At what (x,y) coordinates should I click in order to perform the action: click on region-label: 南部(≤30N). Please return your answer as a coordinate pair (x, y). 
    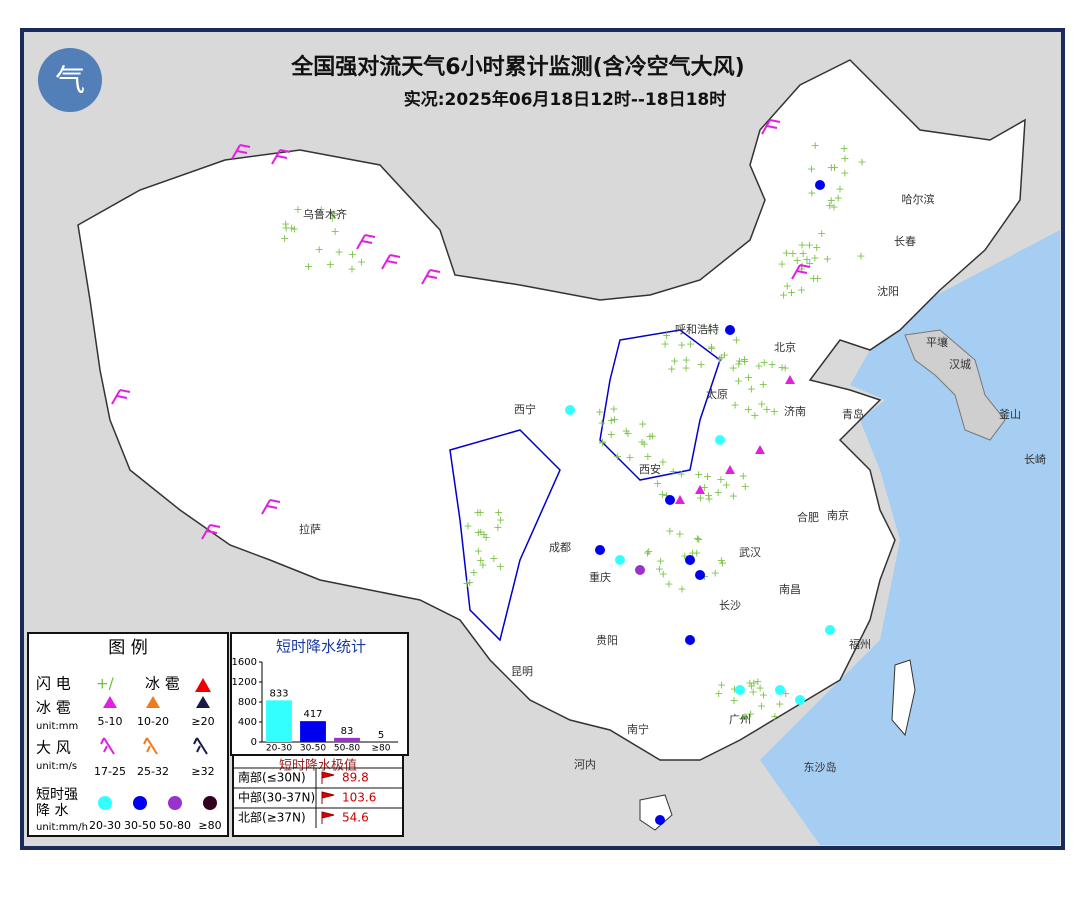
    Looking at the image, I should click on (272, 777).